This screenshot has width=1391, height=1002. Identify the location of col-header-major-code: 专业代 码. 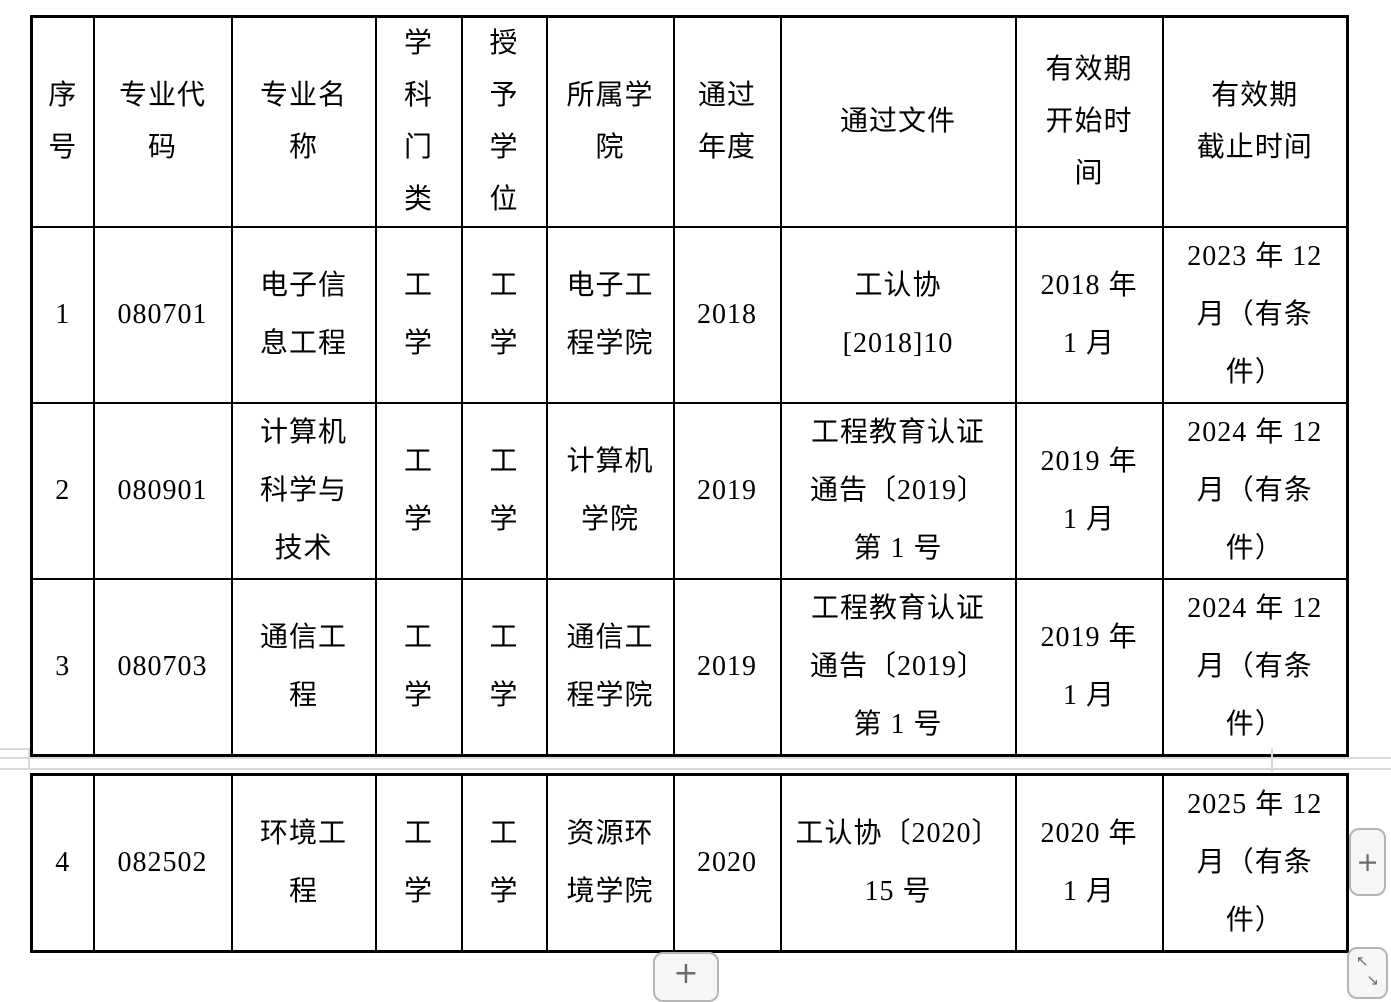
(162, 121).